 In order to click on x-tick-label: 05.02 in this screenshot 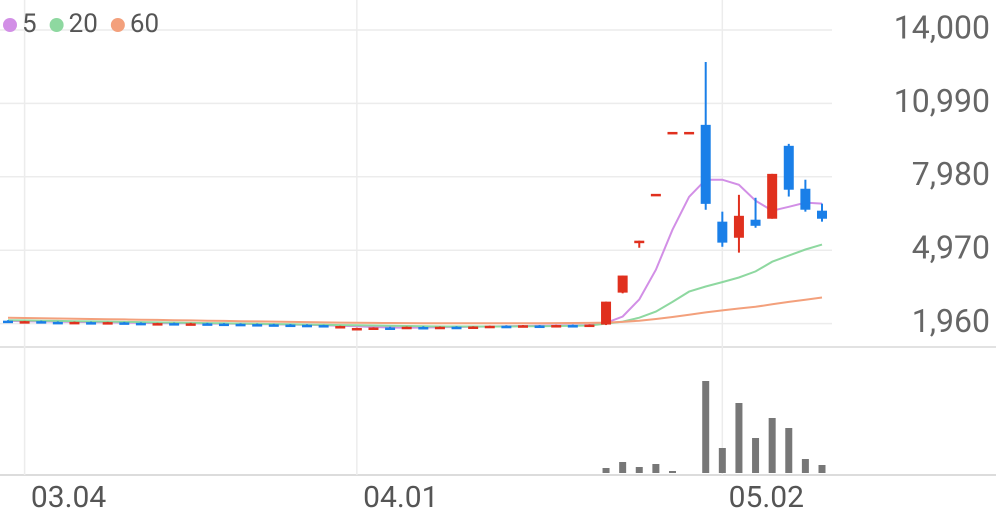, I will do `click(766, 497)`.